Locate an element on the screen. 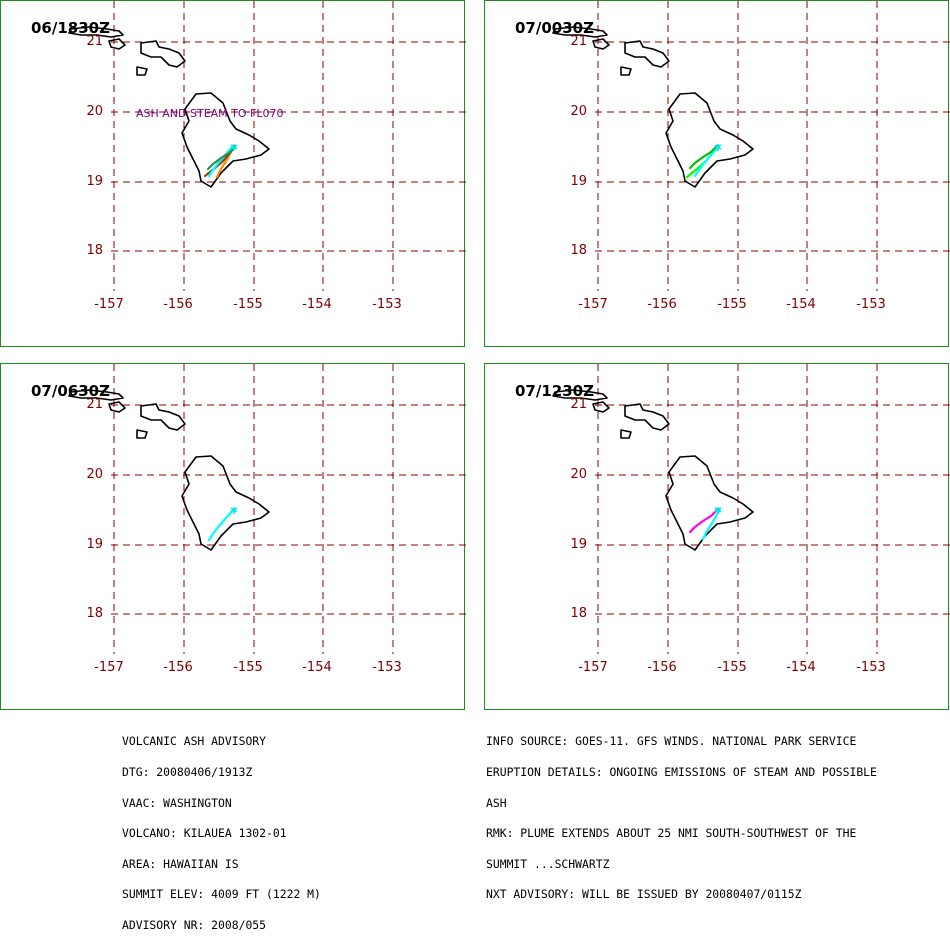 The image size is (950, 940). advisory-line: SUMMIT ...SCHWARTZ is located at coordinates (548, 863).